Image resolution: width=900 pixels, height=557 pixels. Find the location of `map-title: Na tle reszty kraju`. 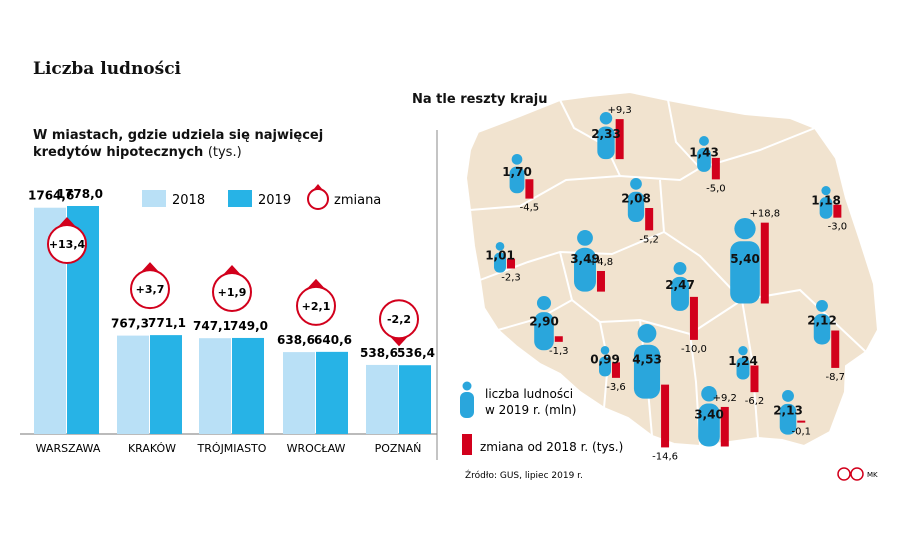

map-title: Na tle reszty kraju is located at coordinates (480, 99).